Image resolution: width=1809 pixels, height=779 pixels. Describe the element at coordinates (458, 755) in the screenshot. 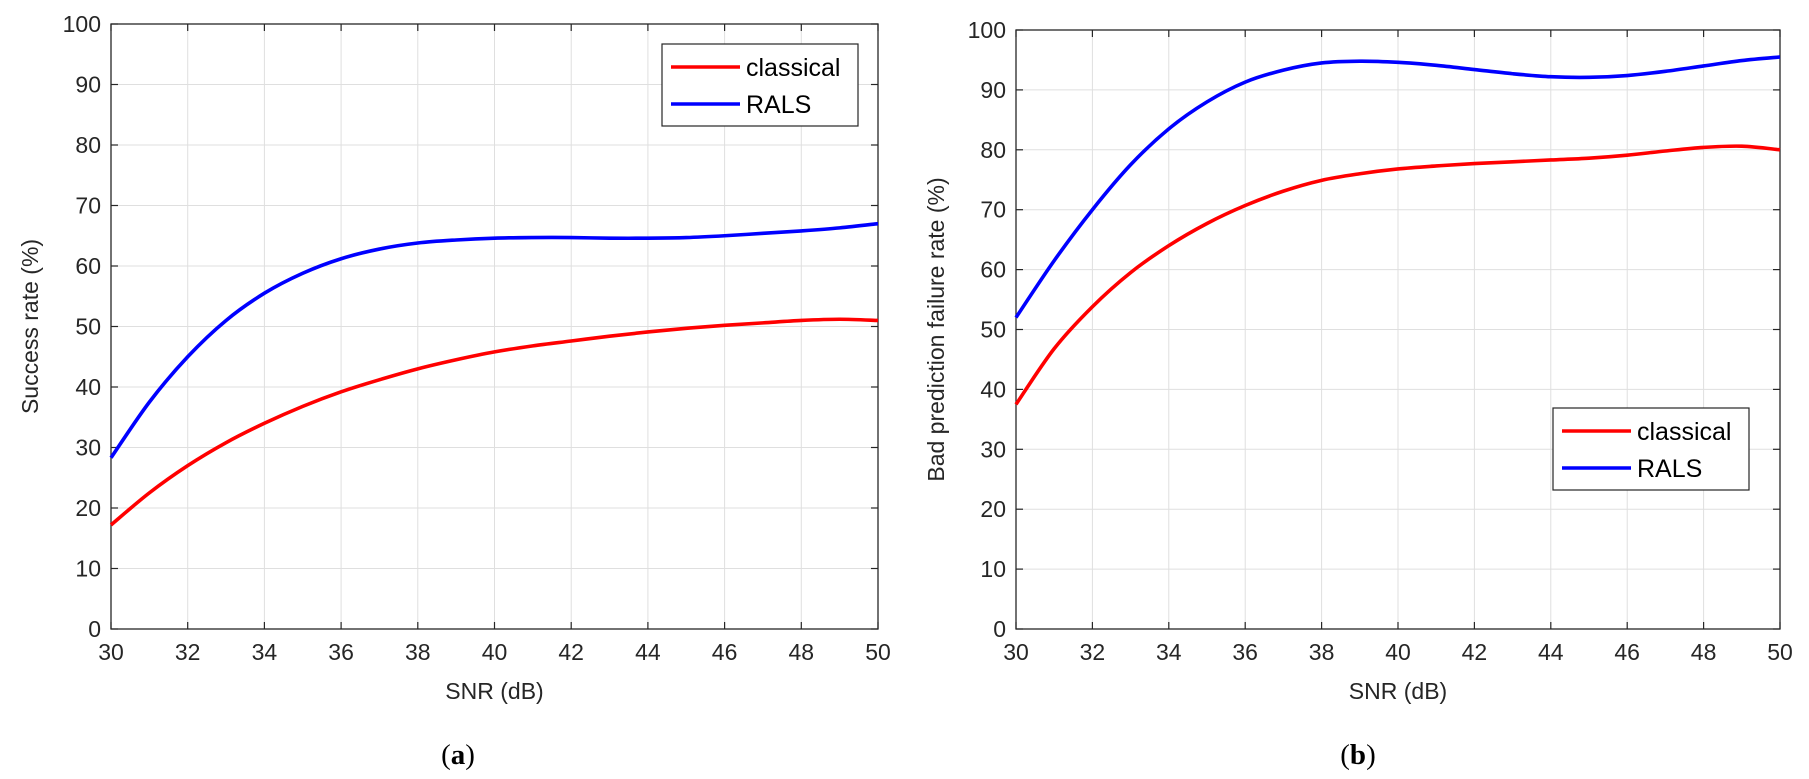

I see `panel-caption: (a)` at that location.